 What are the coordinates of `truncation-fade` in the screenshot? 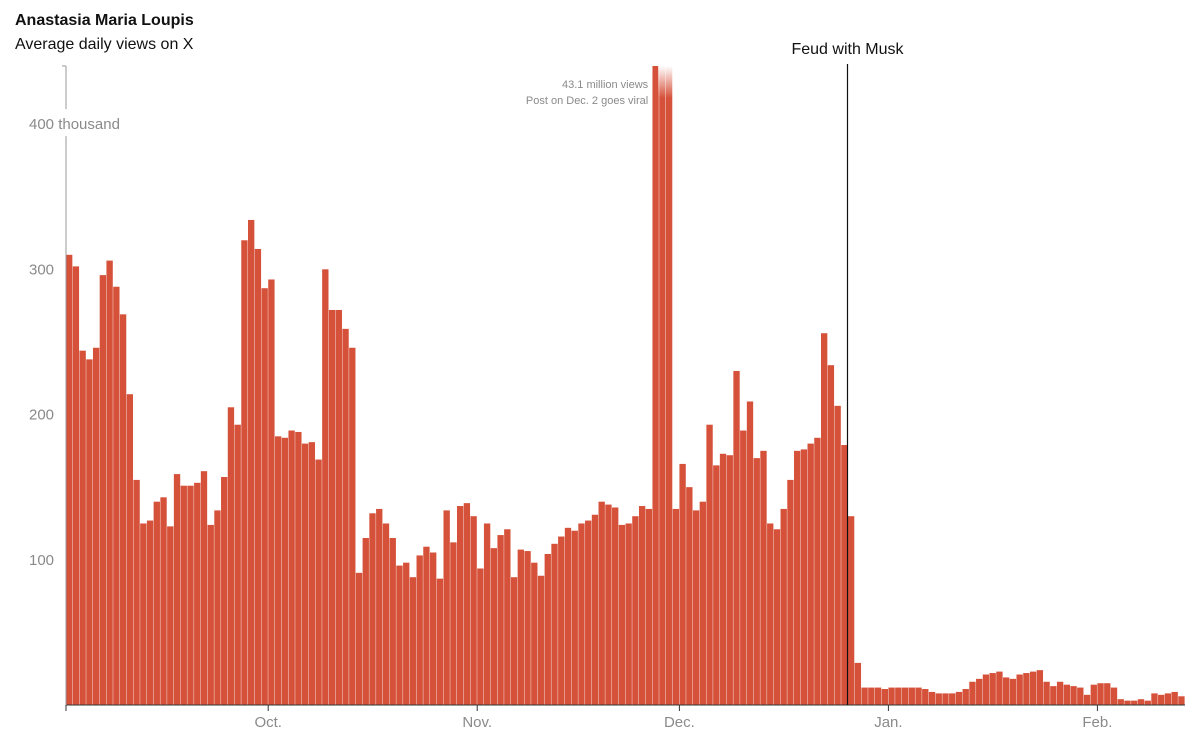 It's located at (666, 82).